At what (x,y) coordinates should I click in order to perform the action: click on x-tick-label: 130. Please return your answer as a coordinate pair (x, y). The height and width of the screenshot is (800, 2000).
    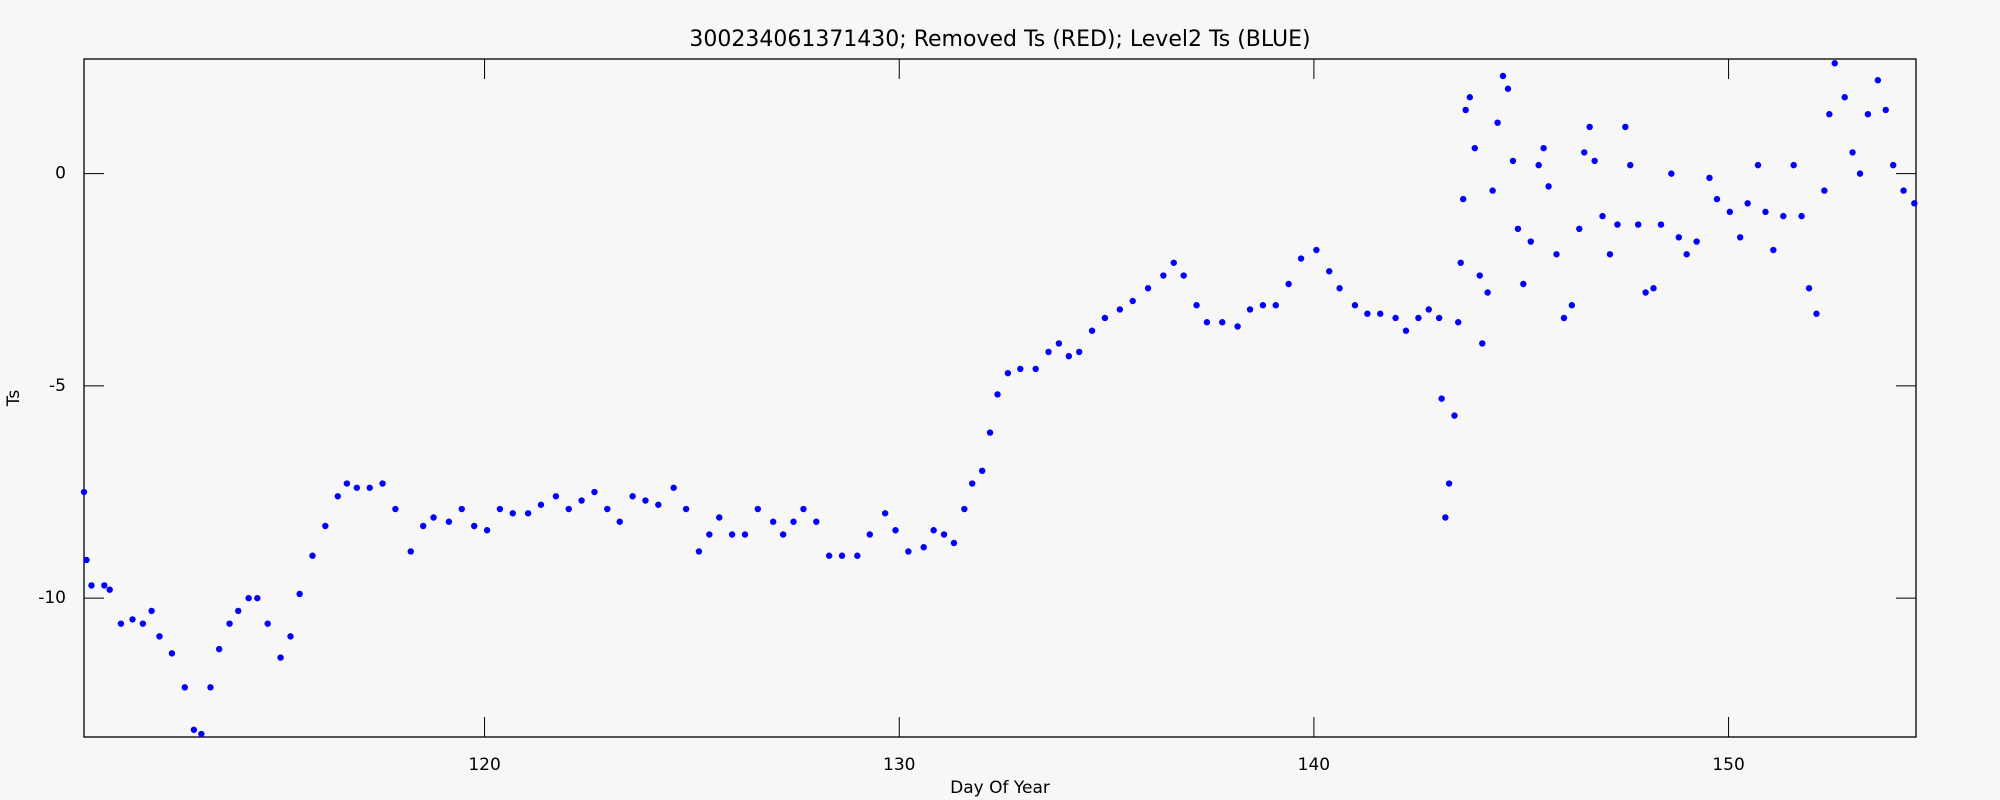
    Looking at the image, I should click on (899, 765).